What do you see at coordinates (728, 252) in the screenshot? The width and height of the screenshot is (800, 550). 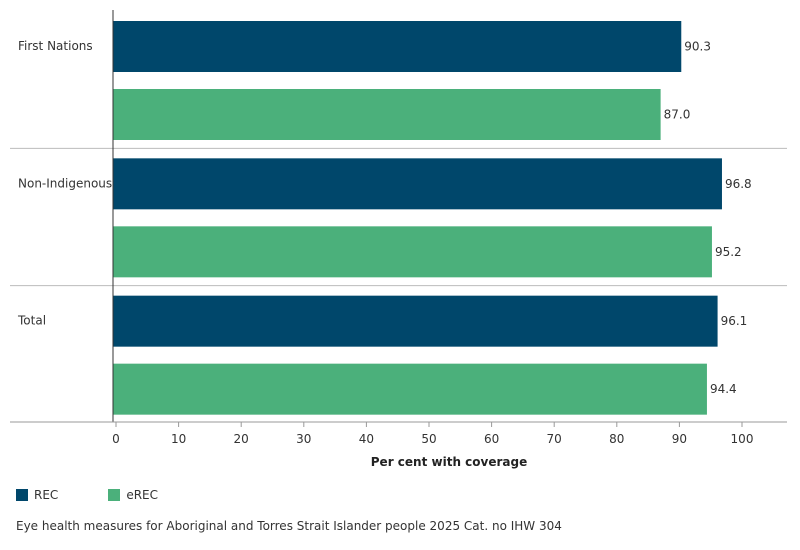 I see `value-label-erec-non-indigenous: 95.2` at bounding box center [728, 252].